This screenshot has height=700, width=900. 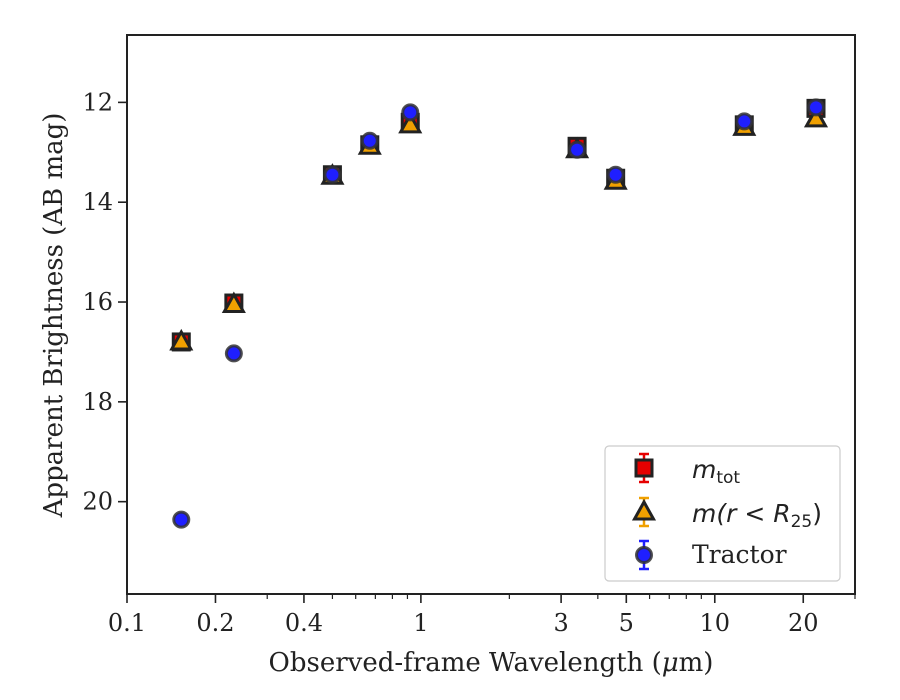 What do you see at coordinates (97, 202) in the screenshot?
I see `y-tick-label: 14` at bounding box center [97, 202].